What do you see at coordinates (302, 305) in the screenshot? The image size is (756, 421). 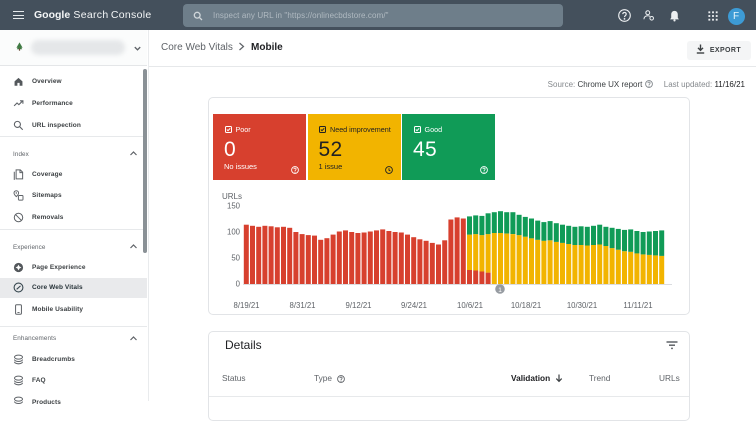 I see `svg-text: 8/31/21` at bounding box center [302, 305].